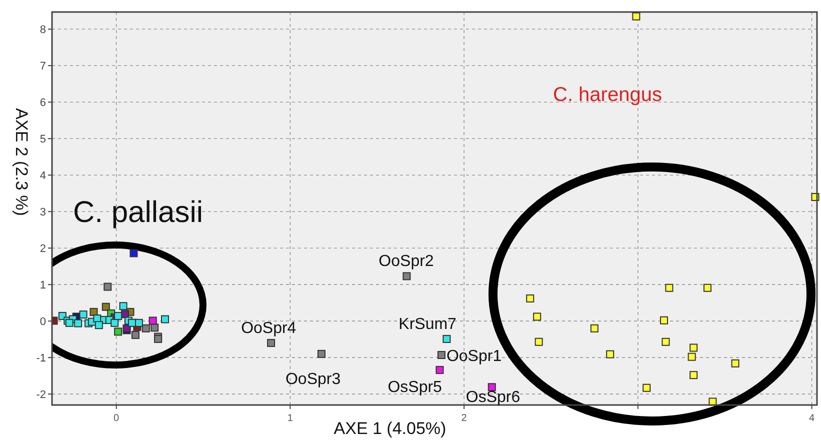 The height and width of the screenshot is (440, 821). I want to click on y-tick-label: 8, so click(43, 30).